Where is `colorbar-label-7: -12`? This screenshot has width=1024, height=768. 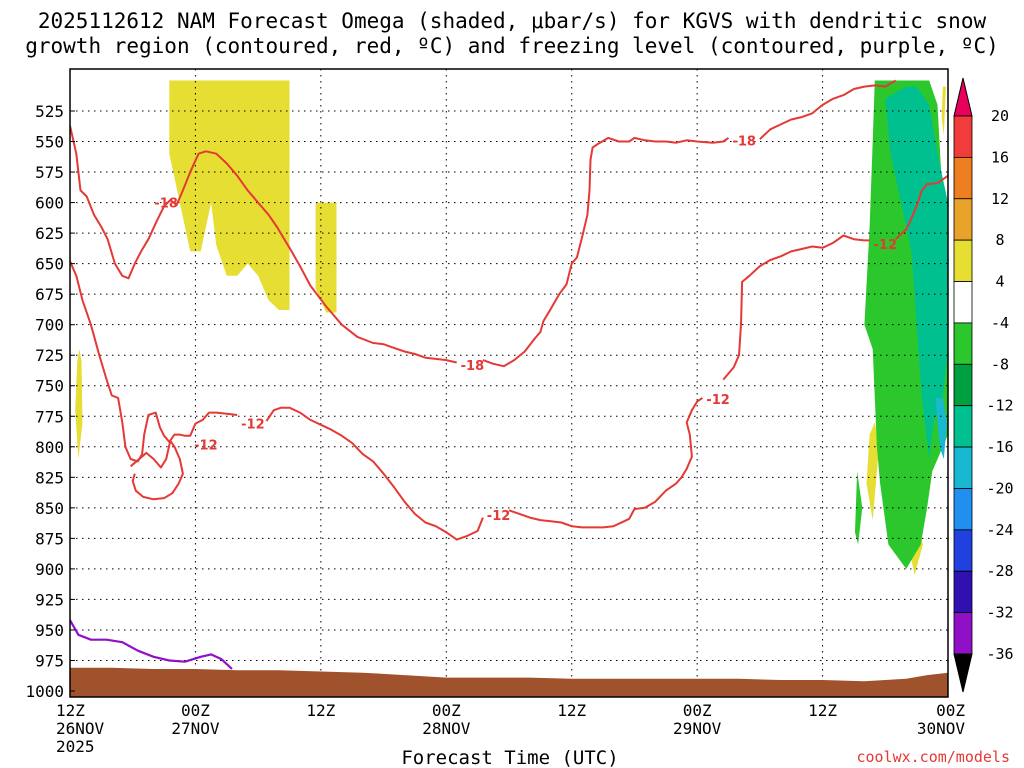
colorbar-label-7: -12 is located at coordinates (999, 406).